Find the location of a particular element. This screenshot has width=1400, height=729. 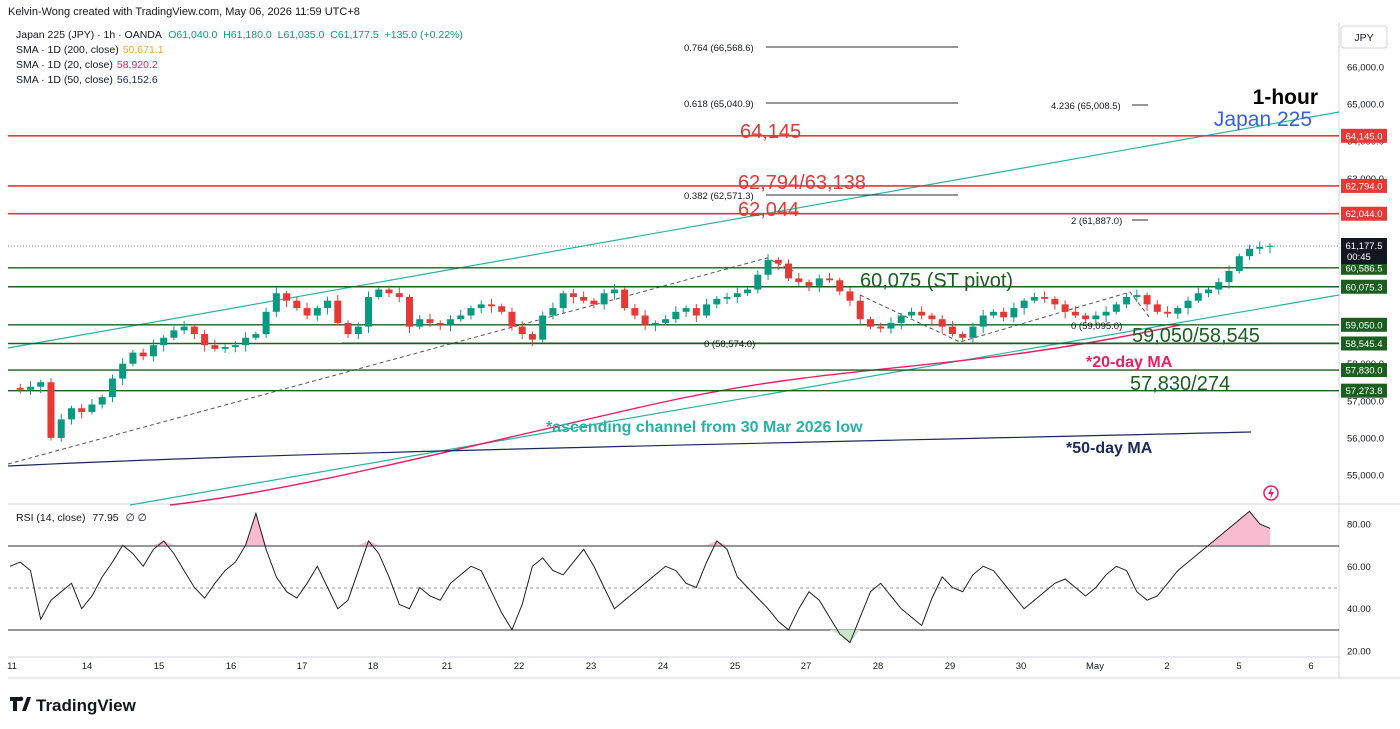

ohlc-open: O61,040.0 is located at coordinates (192, 35).